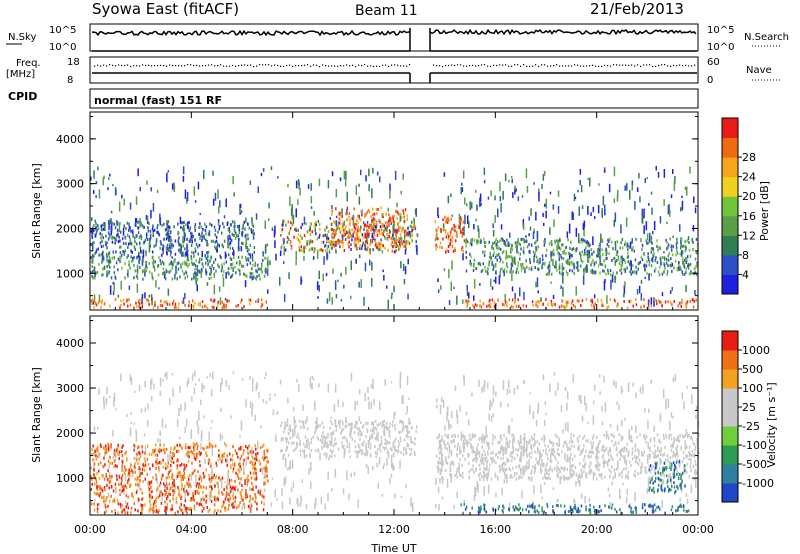  What do you see at coordinates (720, 47) in the screenshot?
I see `noise-tick-bottom-right: 10^0` at bounding box center [720, 47].